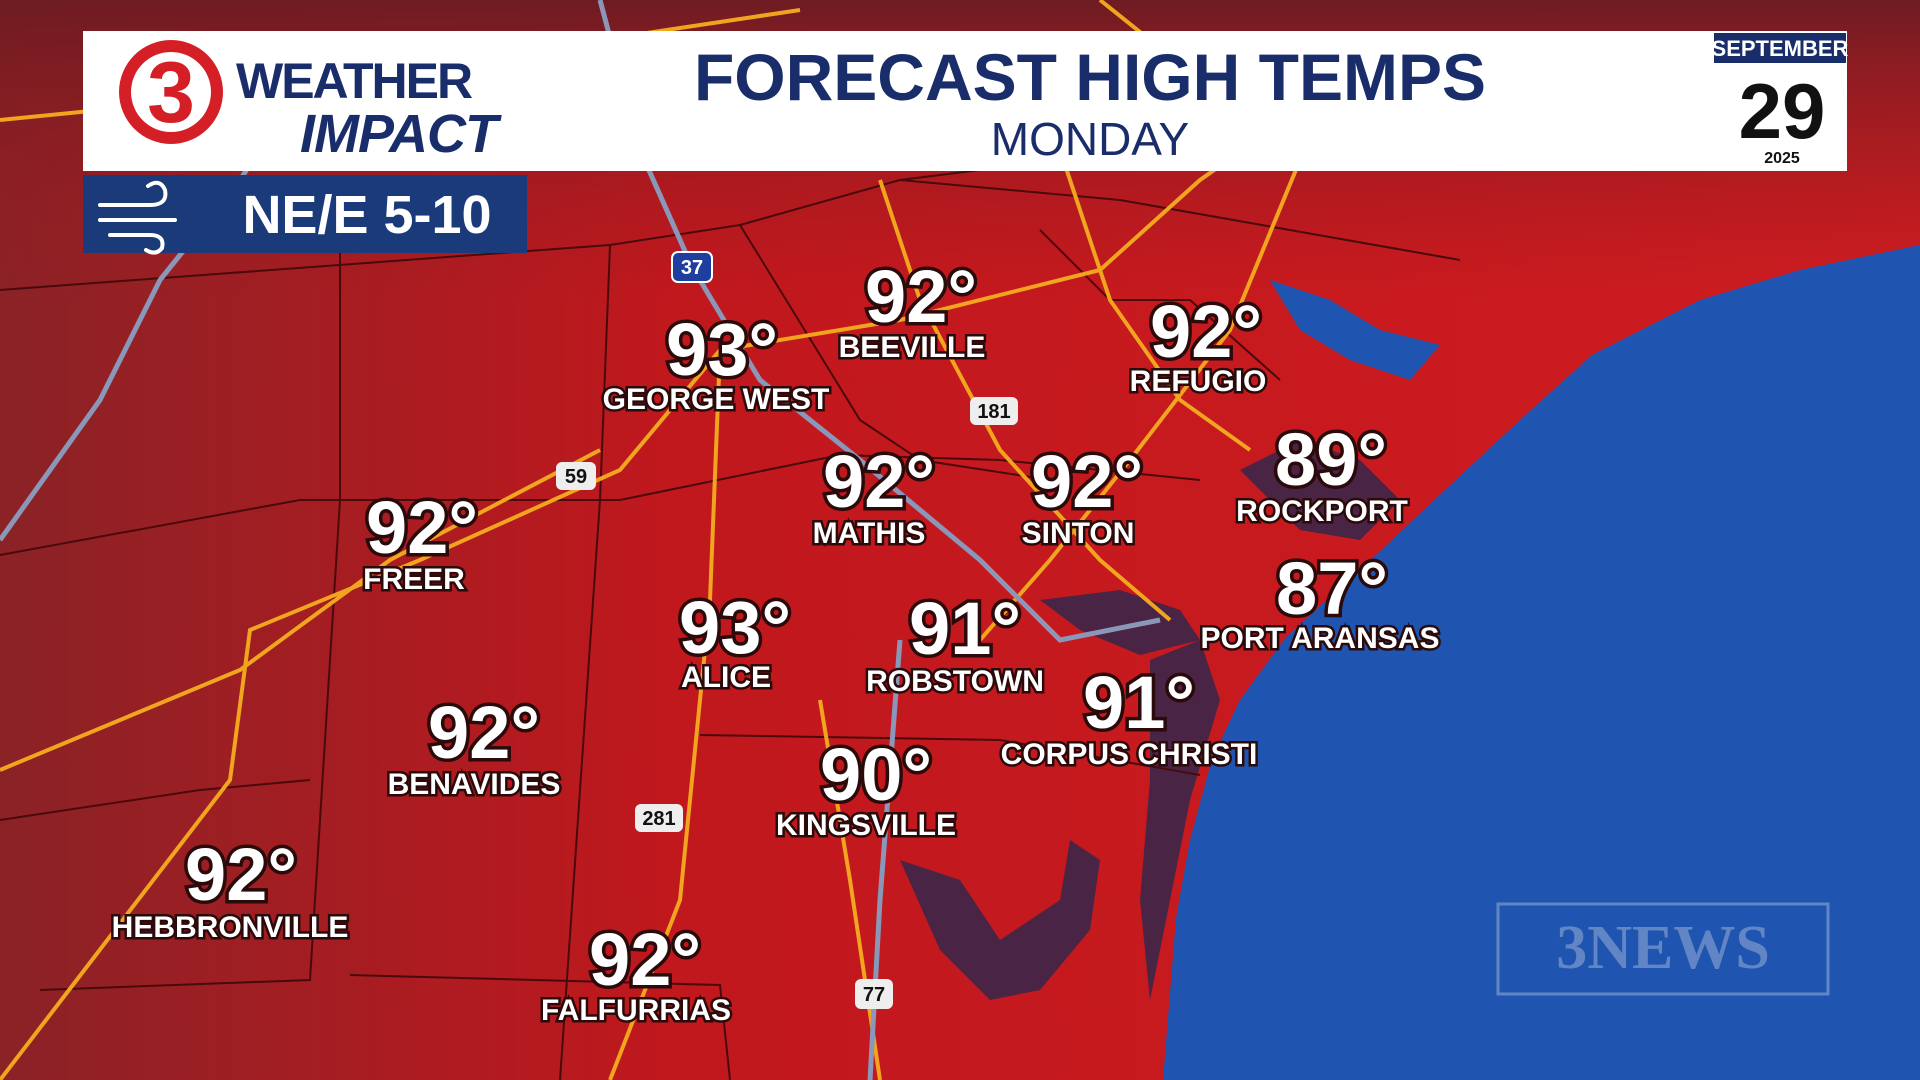  What do you see at coordinates (716, 399) in the screenshot?
I see `city: GEORGE WEST` at bounding box center [716, 399].